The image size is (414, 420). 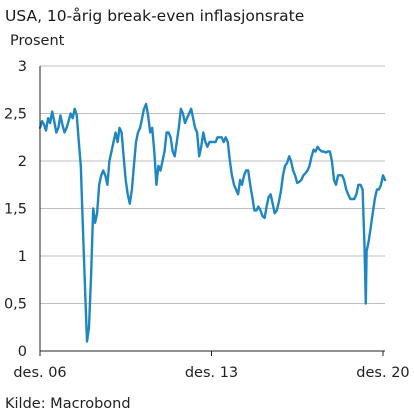 What do you see at coordinates (22, 162) in the screenshot?
I see `y-tick-label: 2` at bounding box center [22, 162].